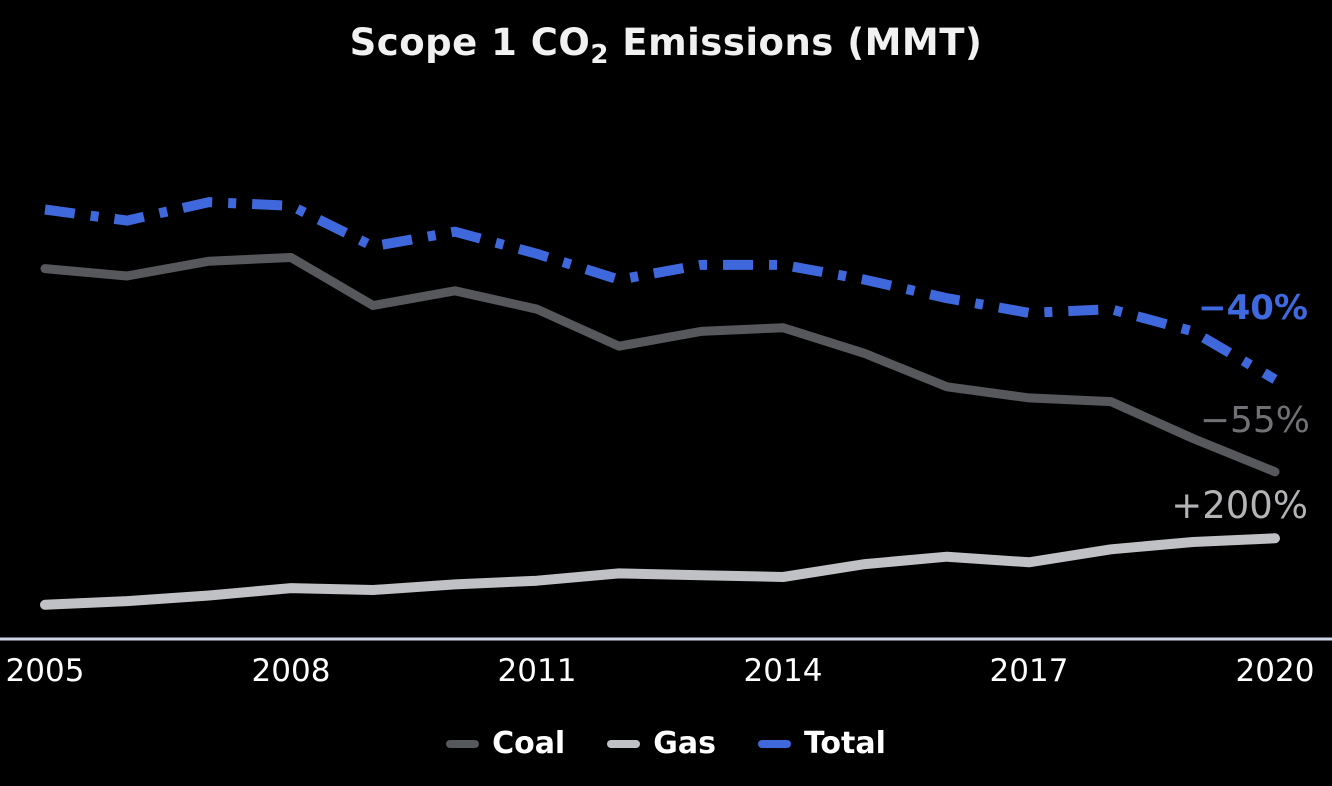  Describe the element at coordinates (844, 743) in the screenshot. I see `legend-label-total: Total` at that location.